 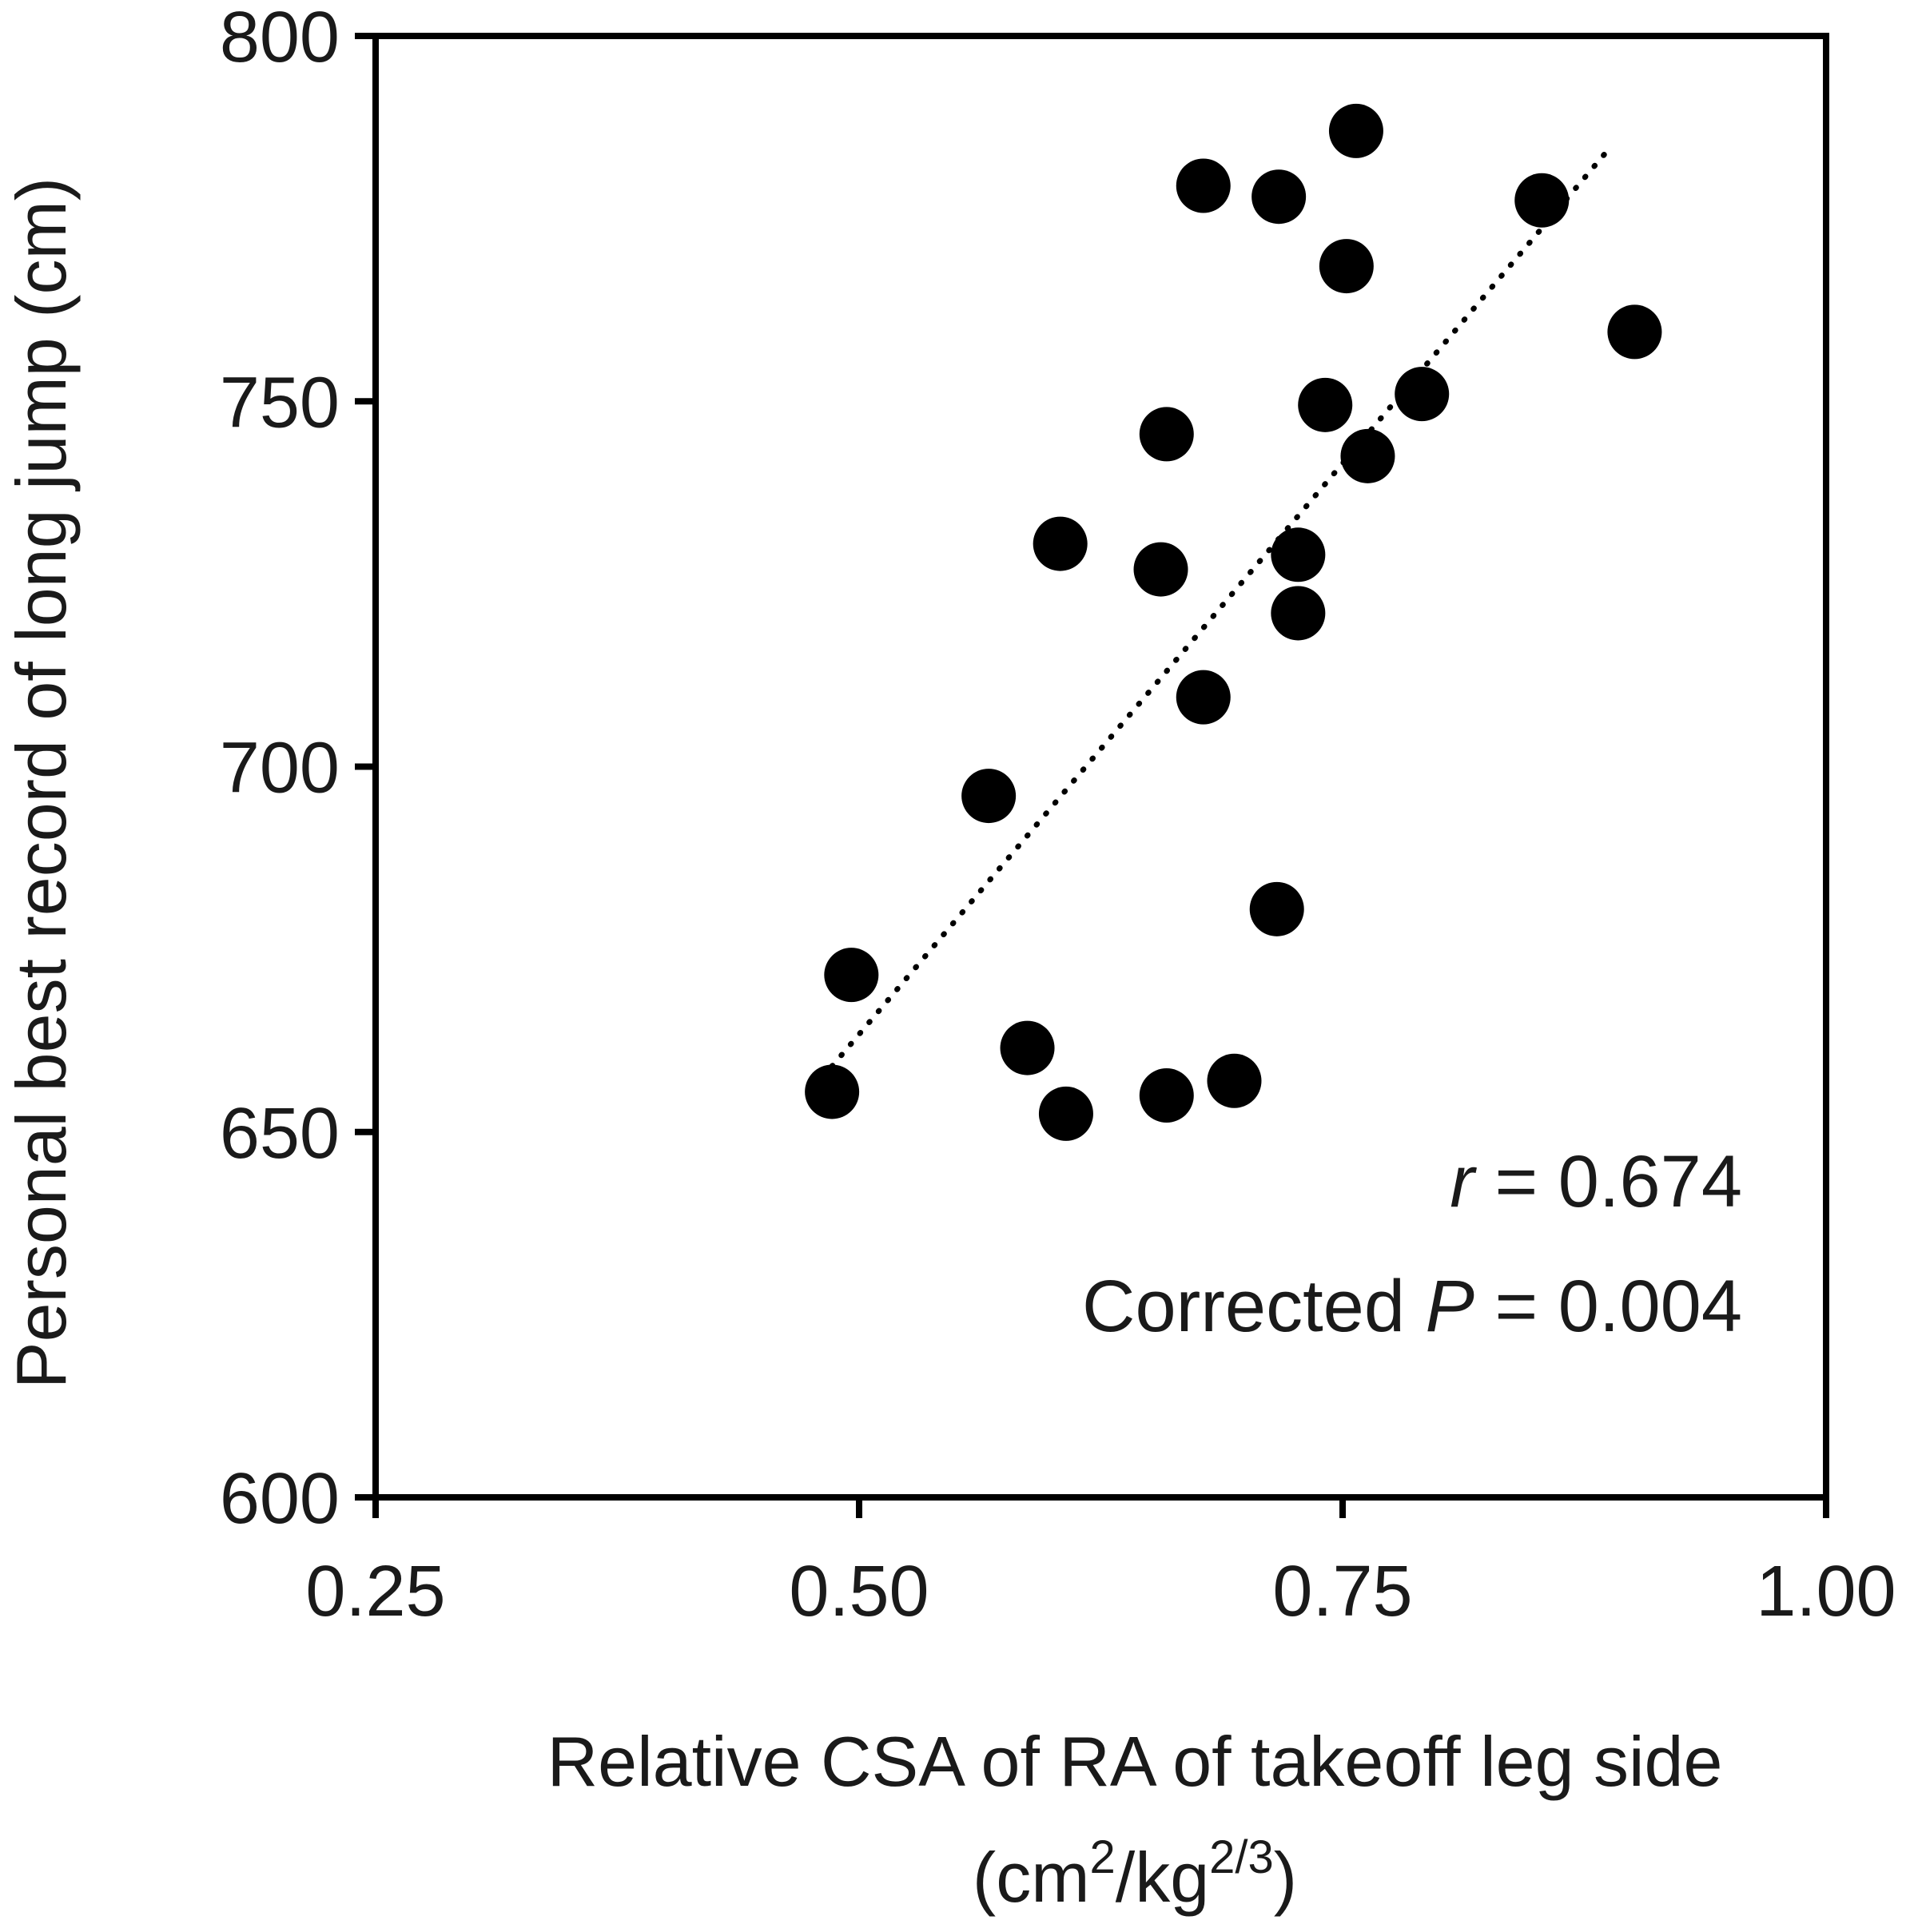 I want to click on x-axis-title: Relative CSA of RA of takeoff leg side, so click(x=1135, y=1761).